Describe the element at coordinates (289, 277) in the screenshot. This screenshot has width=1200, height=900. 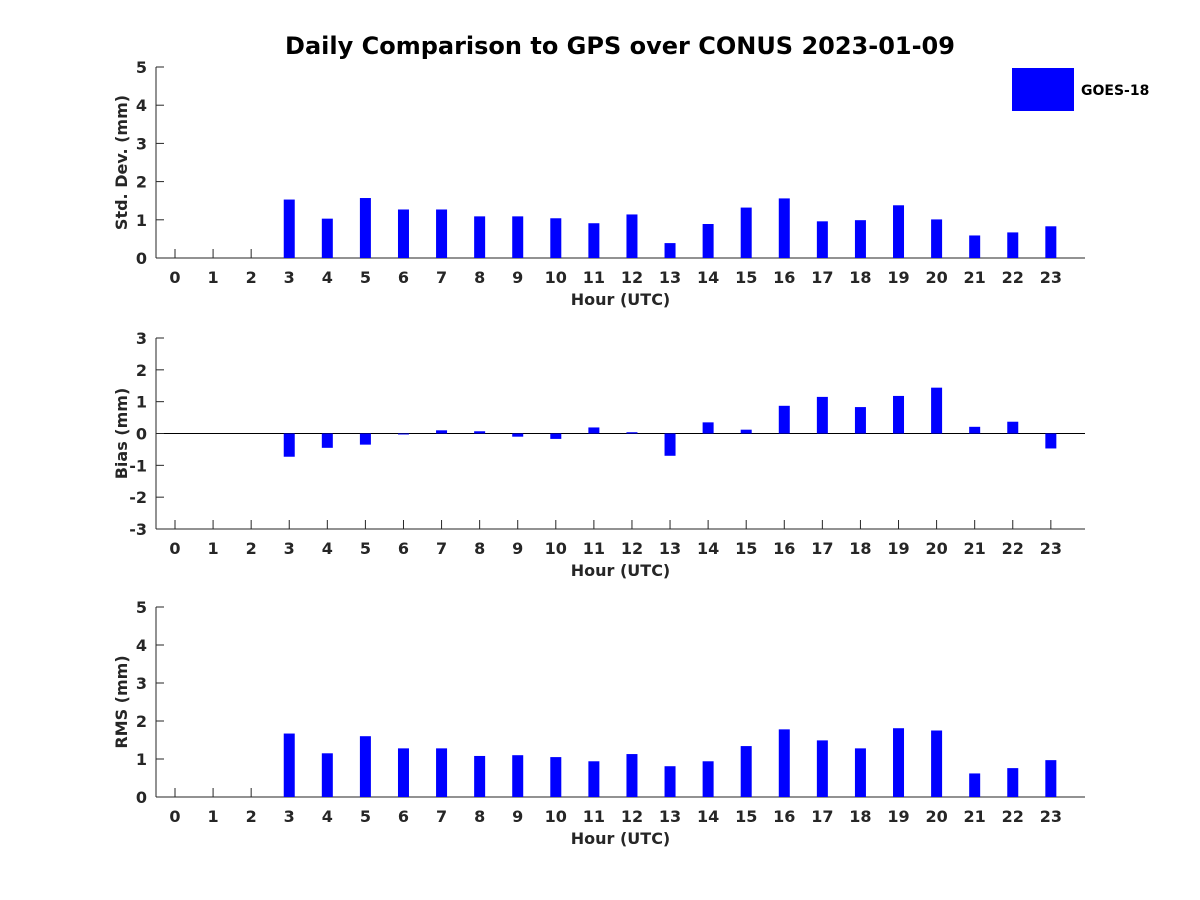
I see `x-tick-label: 3` at that location.